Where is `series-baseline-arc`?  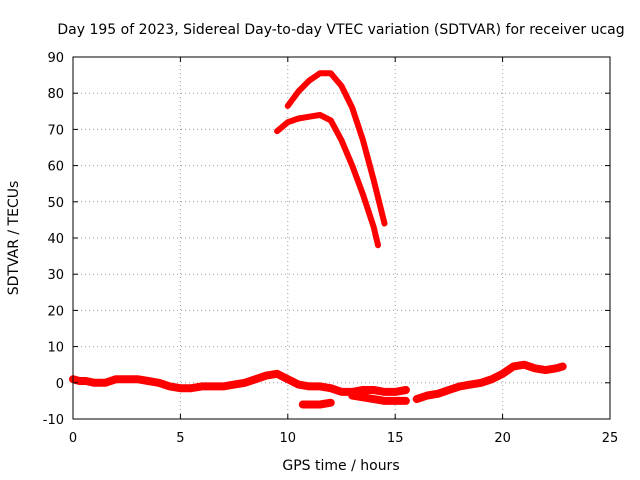 series-baseline-arc is located at coordinates (239, 382).